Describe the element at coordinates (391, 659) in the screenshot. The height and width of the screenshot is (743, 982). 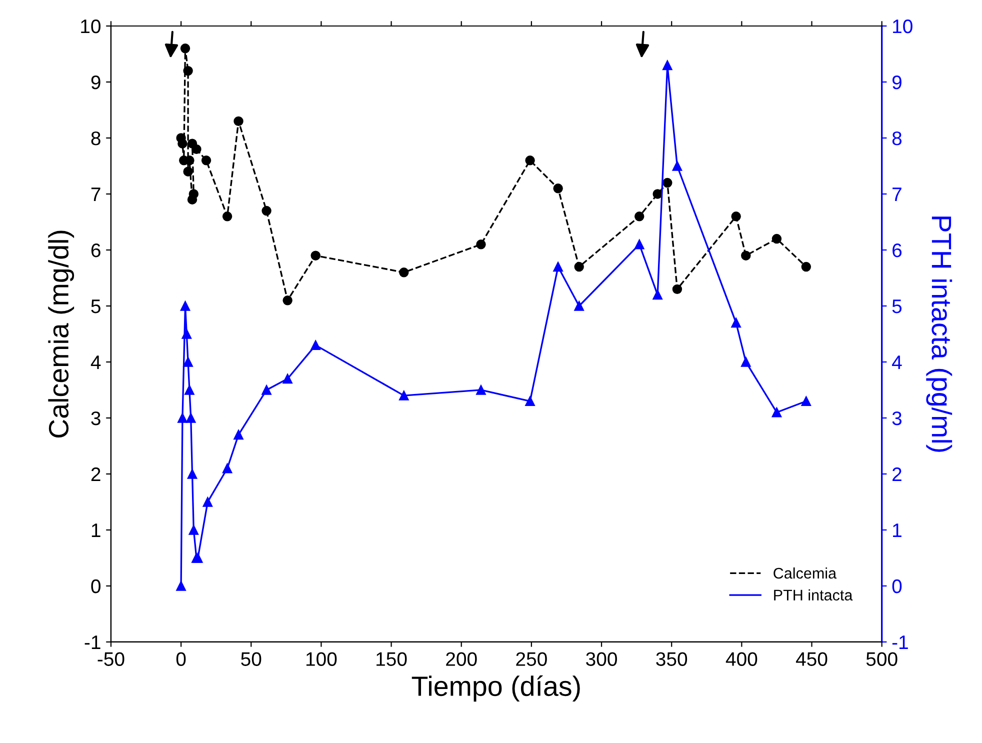
I see `x-tick-label: 150` at that location.